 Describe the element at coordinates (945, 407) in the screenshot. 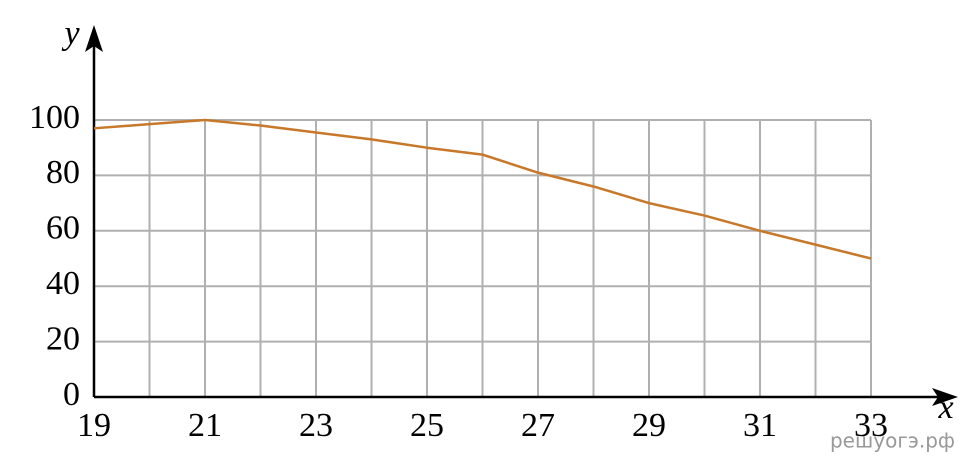

I see `x-label: x` at that location.